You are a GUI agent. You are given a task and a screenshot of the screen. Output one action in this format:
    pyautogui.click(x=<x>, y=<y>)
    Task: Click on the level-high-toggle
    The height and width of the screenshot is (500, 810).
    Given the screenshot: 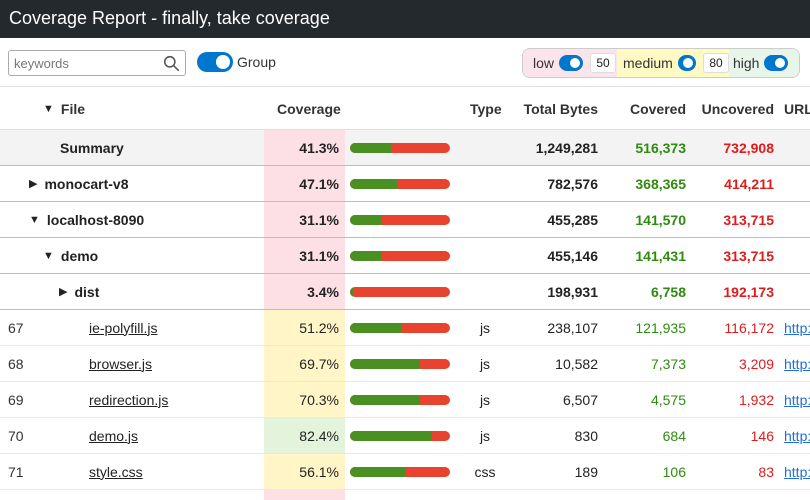 What is the action you would take?
    pyautogui.click(x=776, y=63)
    